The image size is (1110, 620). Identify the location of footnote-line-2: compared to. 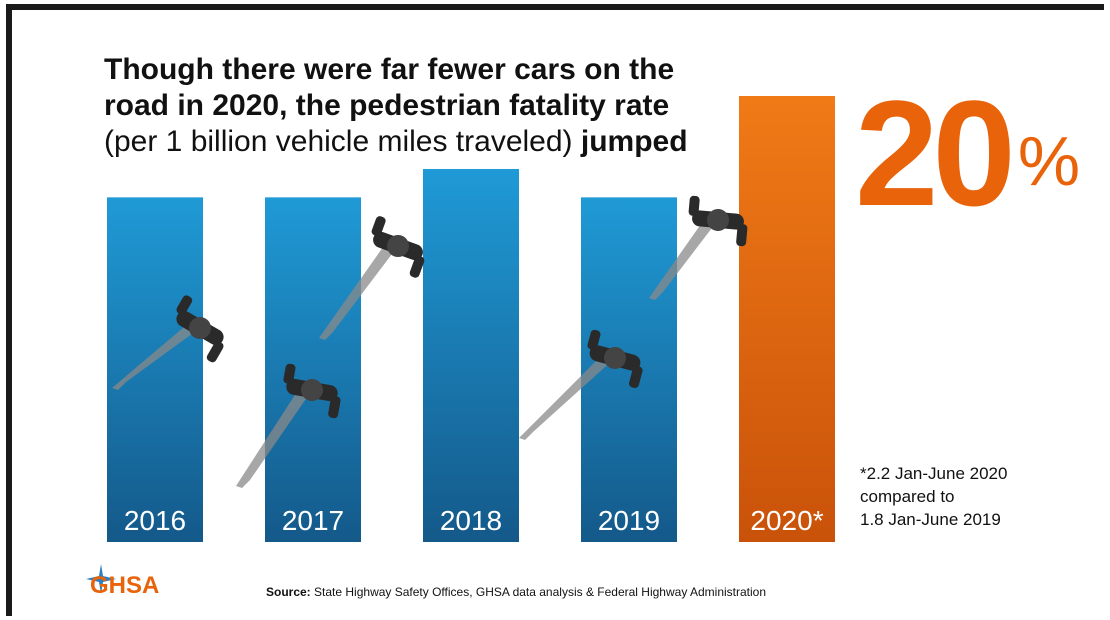
(907, 496).